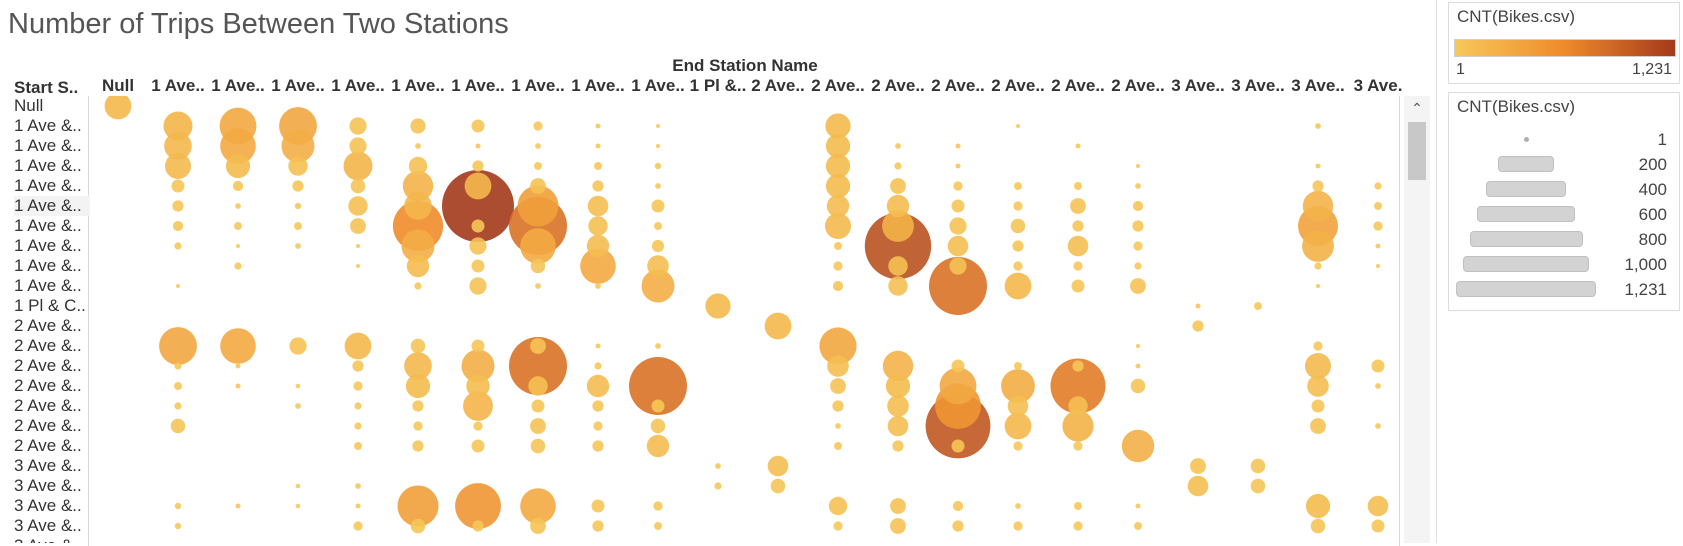 The image size is (1683, 546). I want to click on panel-divider, so click(1436, 271).